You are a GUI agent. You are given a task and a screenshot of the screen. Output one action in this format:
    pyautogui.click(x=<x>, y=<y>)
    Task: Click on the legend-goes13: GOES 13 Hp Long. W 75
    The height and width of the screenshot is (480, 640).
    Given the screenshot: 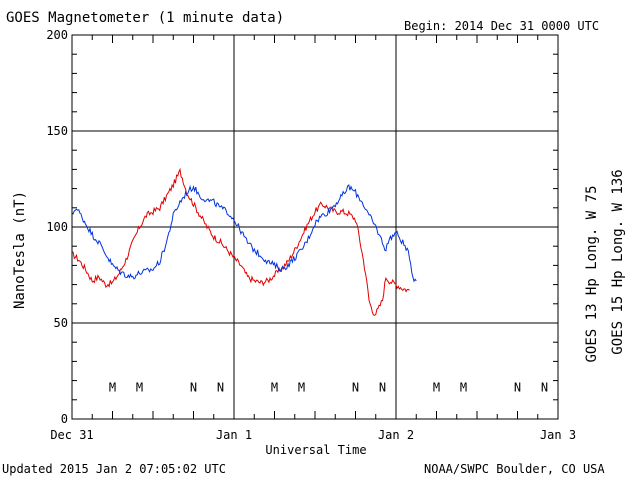 What is the action you would take?
    pyautogui.click(x=592, y=273)
    